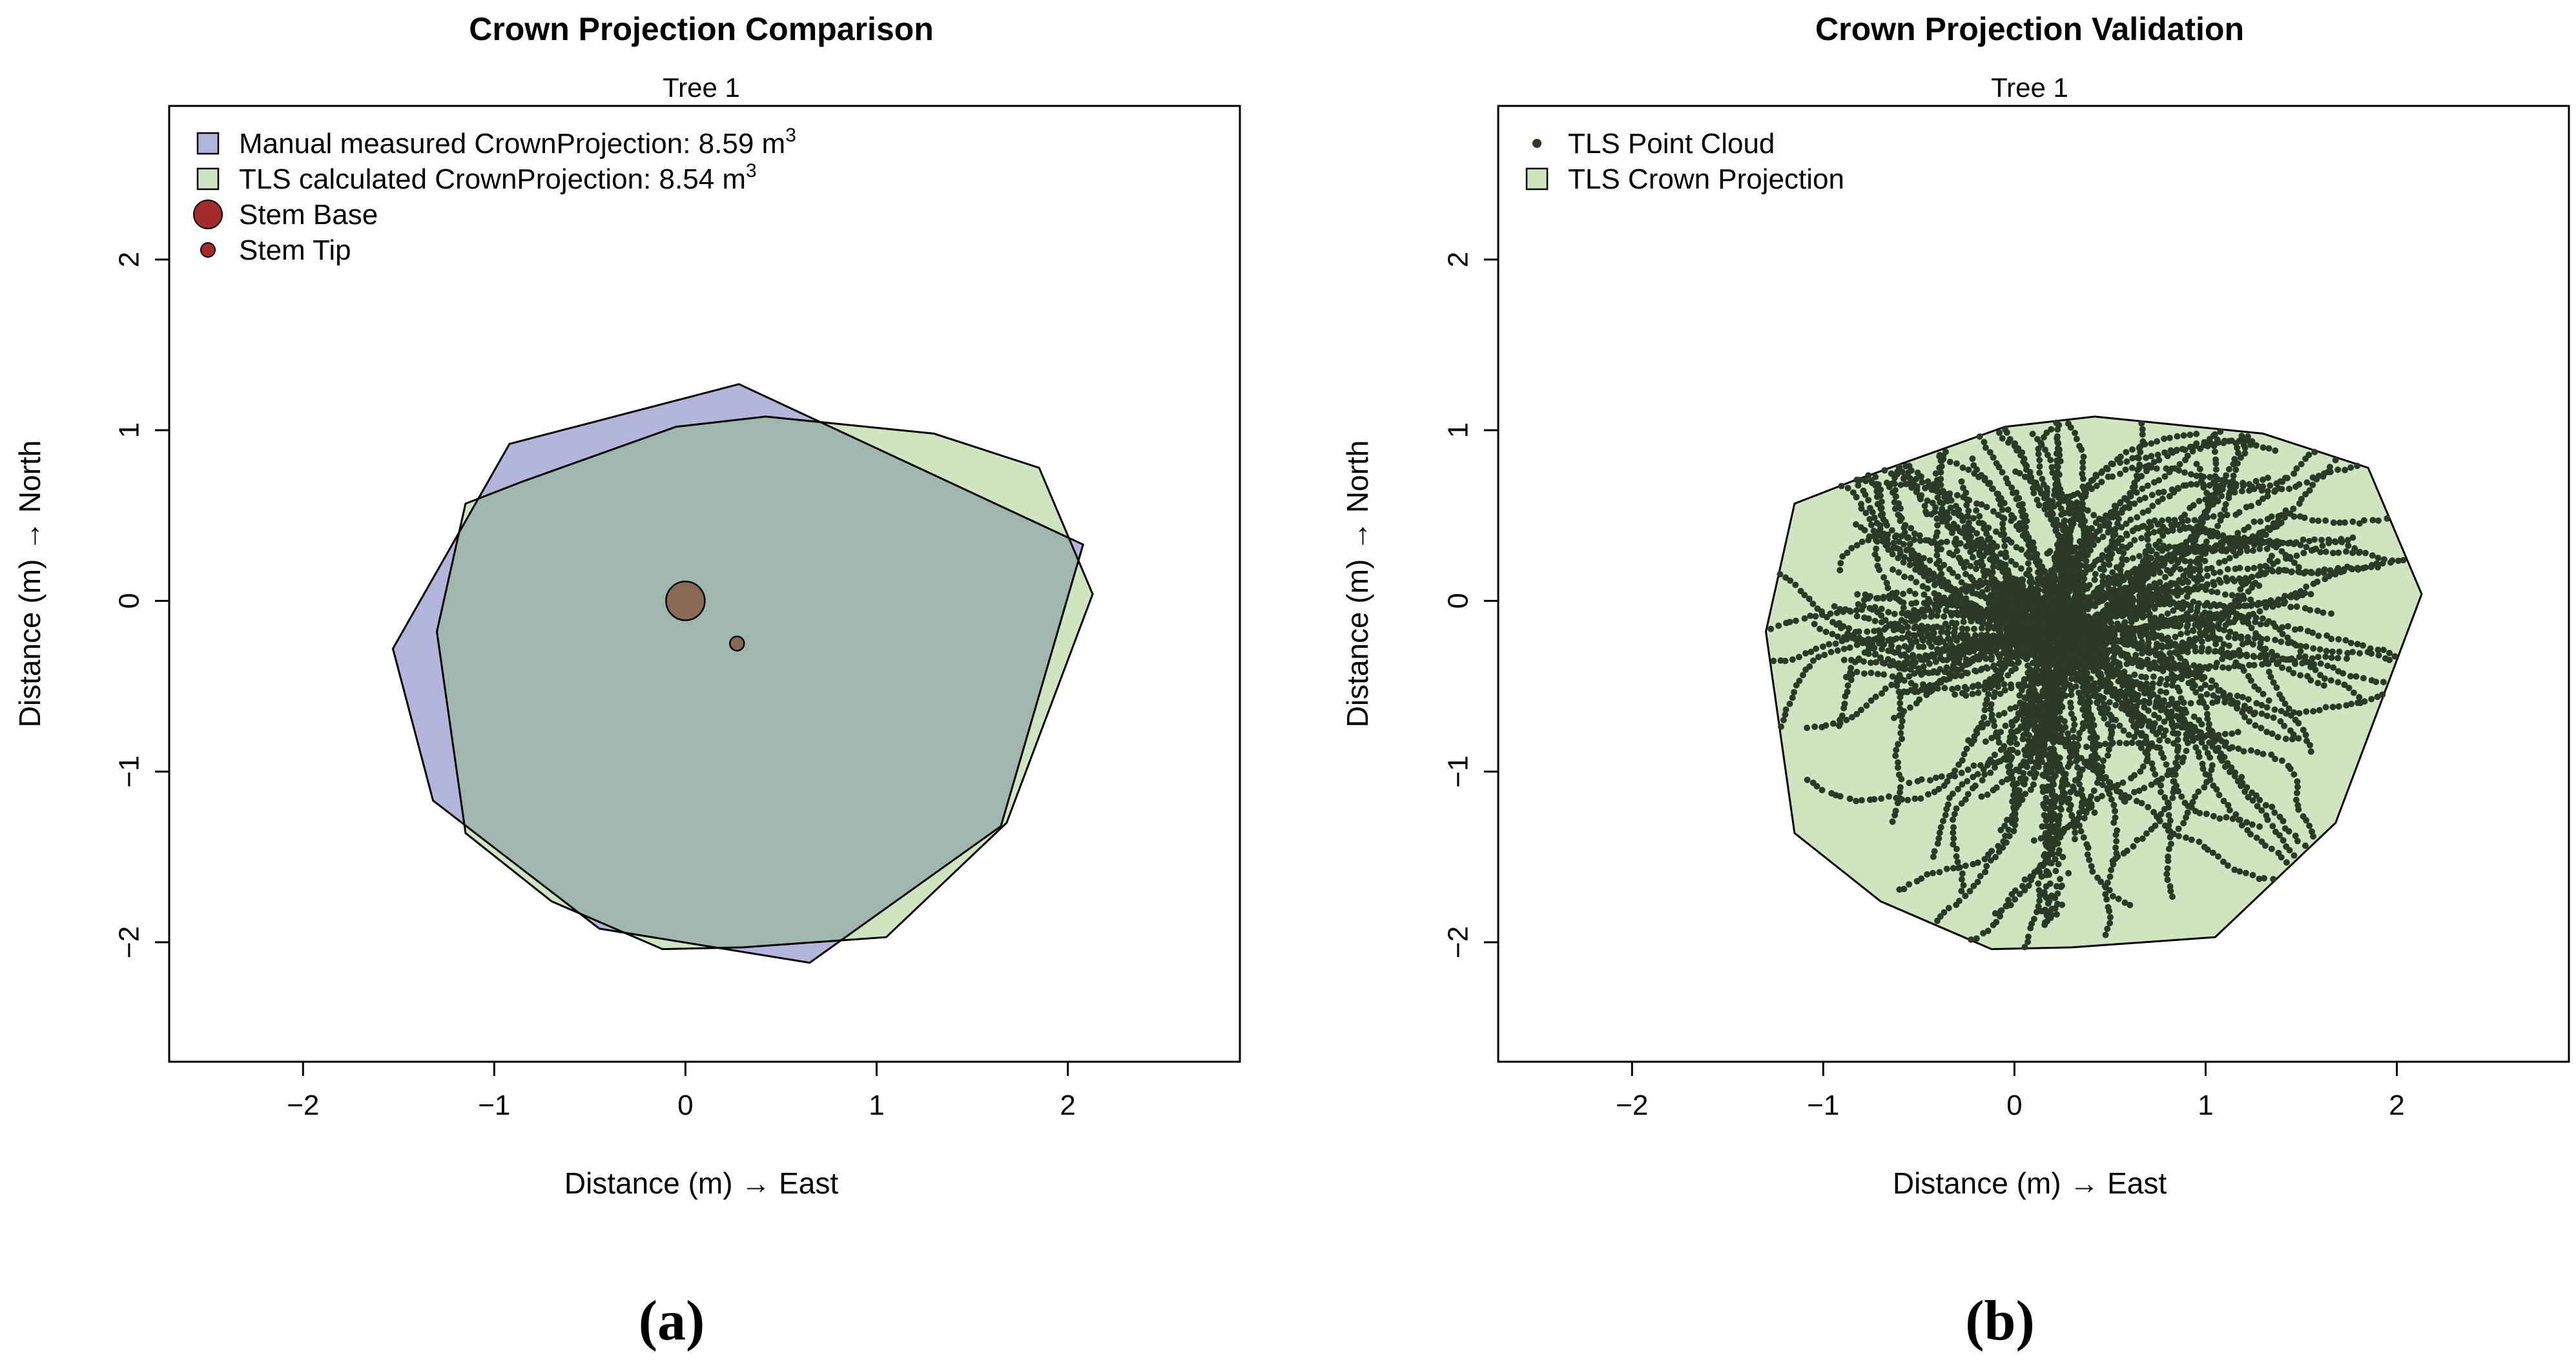 The width and height of the screenshot is (2576, 1364). What do you see at coordinates (876, 1105) in the screenshot?
I see `x-tick-label: 1` at bounding box center [876, 1105].